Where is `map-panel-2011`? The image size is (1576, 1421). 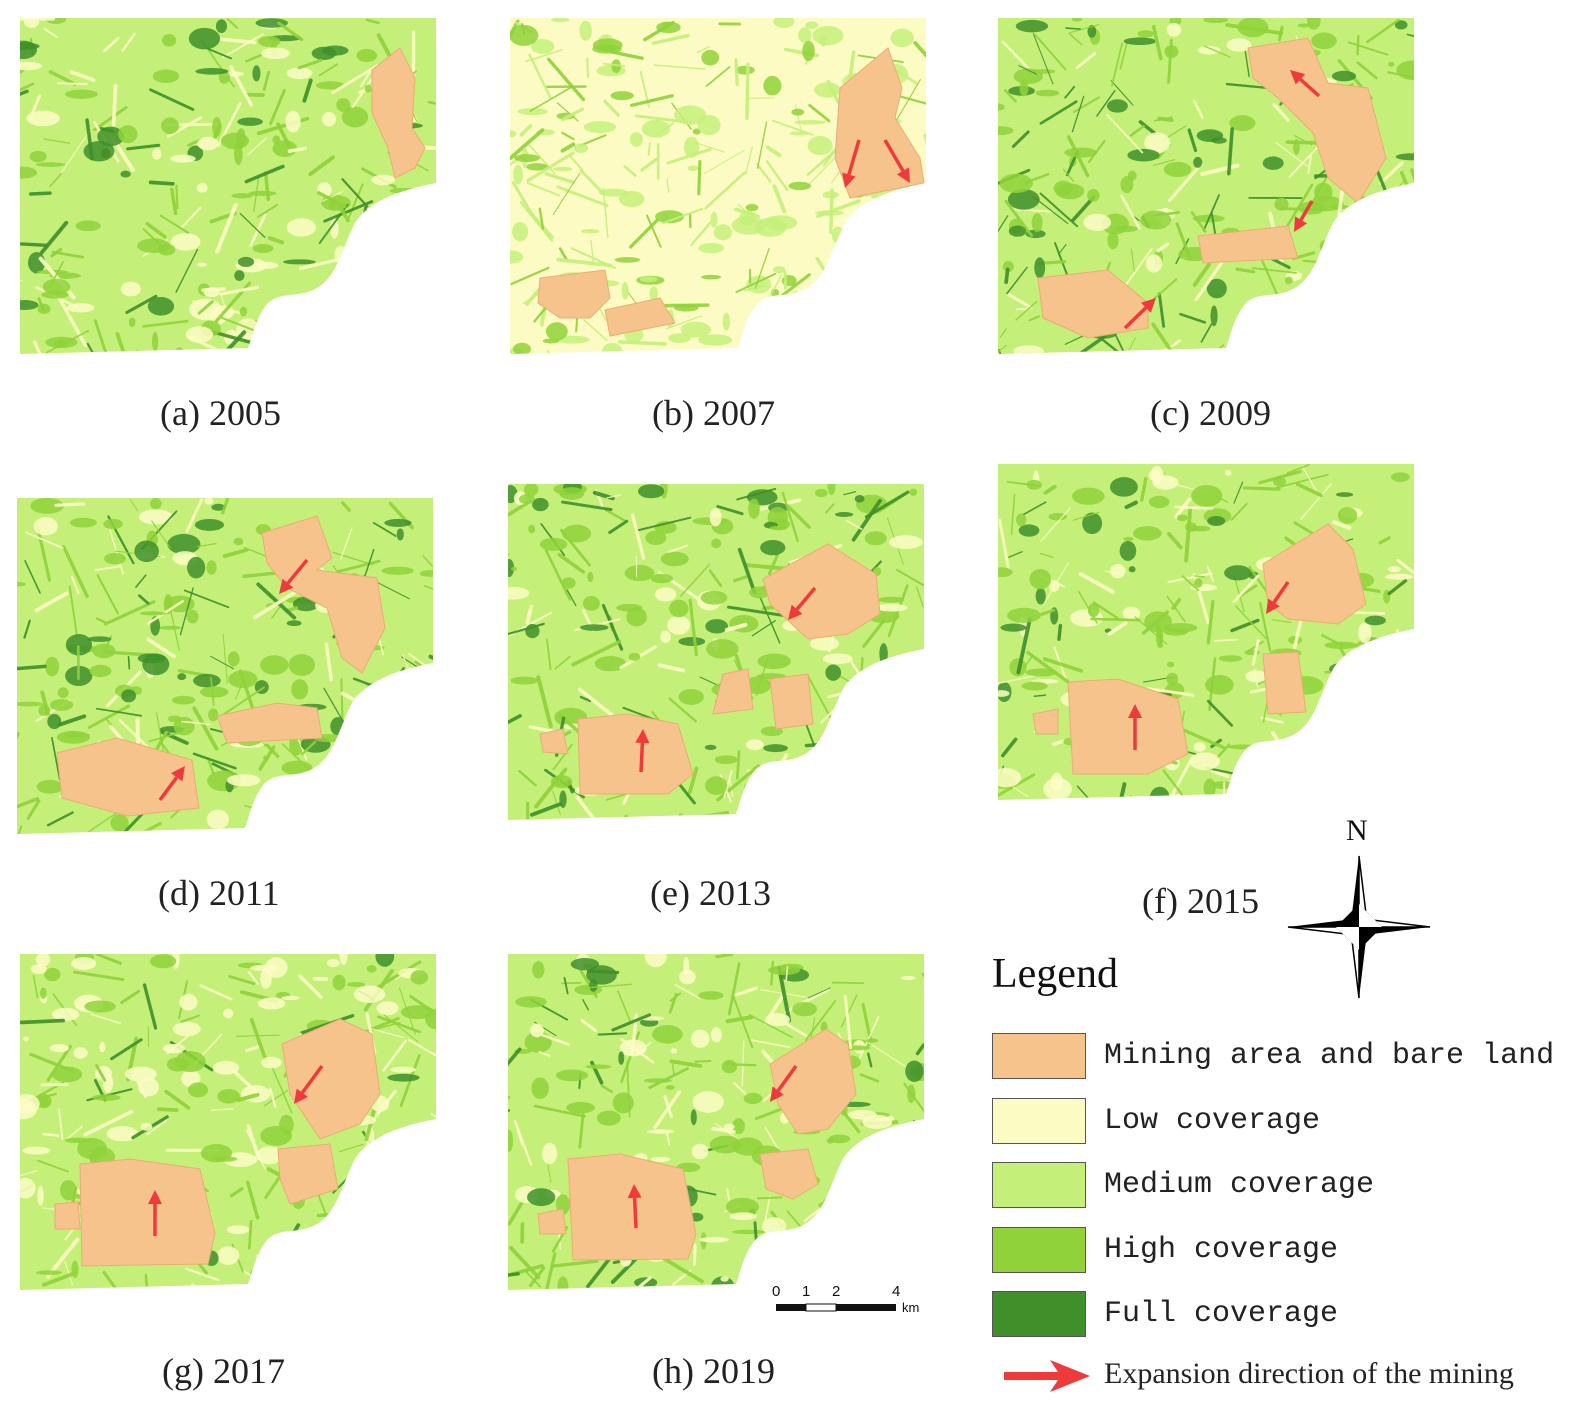 map-panel-2011 is located at coordinates (225, 666).